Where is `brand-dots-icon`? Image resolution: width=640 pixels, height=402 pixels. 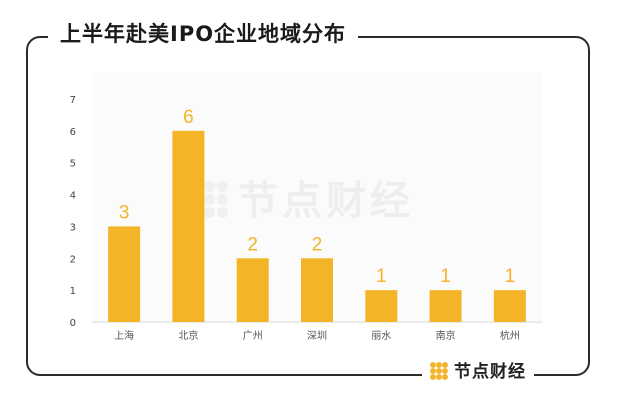 brand-dots-icon is located at coordinates (439, 371).